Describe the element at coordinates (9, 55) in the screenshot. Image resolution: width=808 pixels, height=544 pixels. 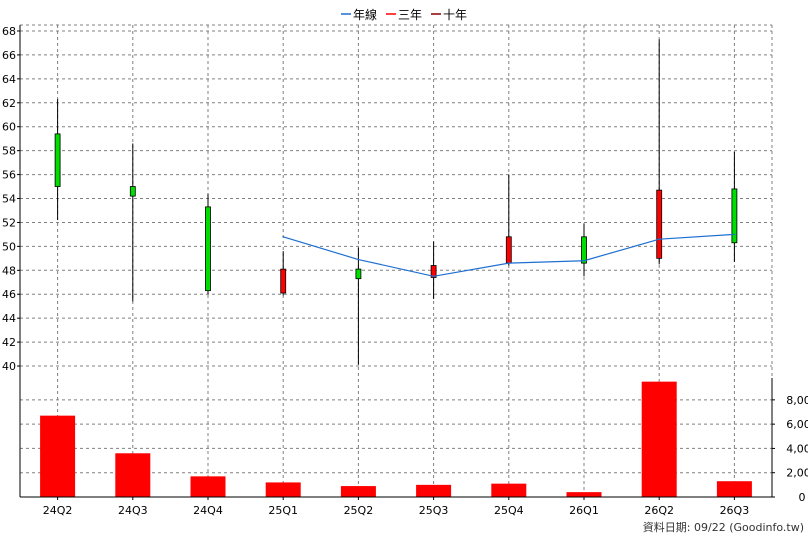
I see `price-tick-label-13: 66` at that location.